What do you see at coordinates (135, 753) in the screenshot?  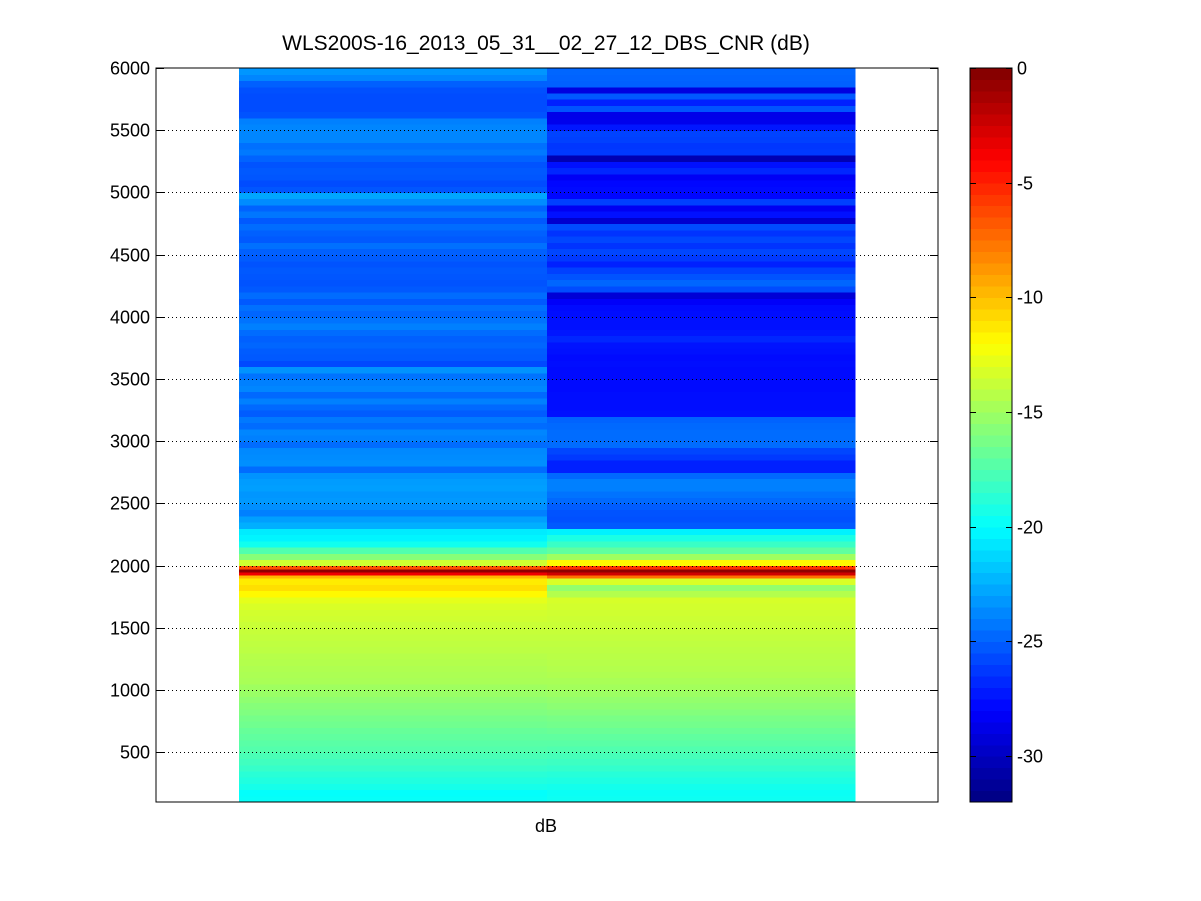 I see `y-tick-label: 500` at bounding box center [135, 753].